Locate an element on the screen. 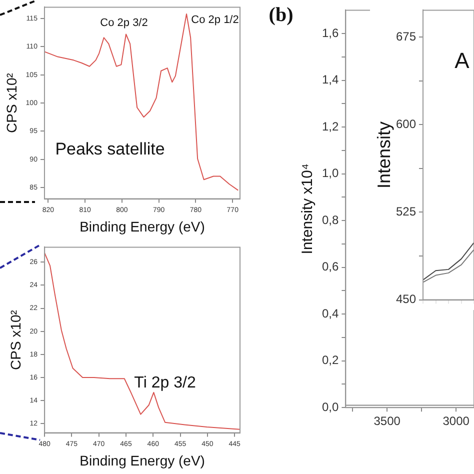  y-tick-label: 525 is located at coordinates (406, 211).